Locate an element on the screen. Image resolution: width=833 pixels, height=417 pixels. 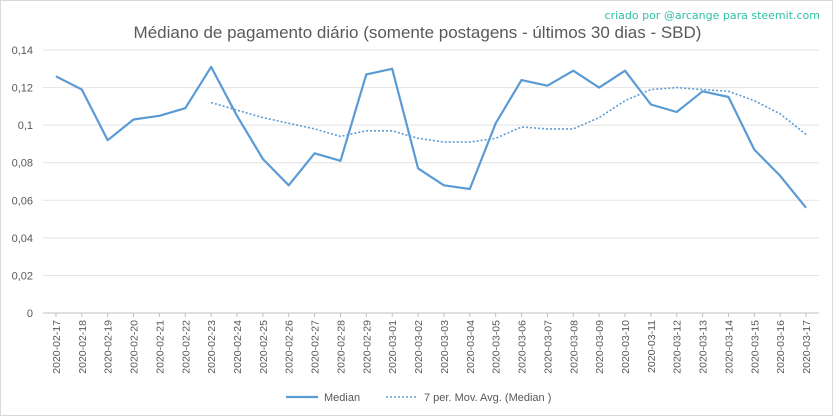
x-tick-label: 2020-02-24 is located at coordinates (238, 347).